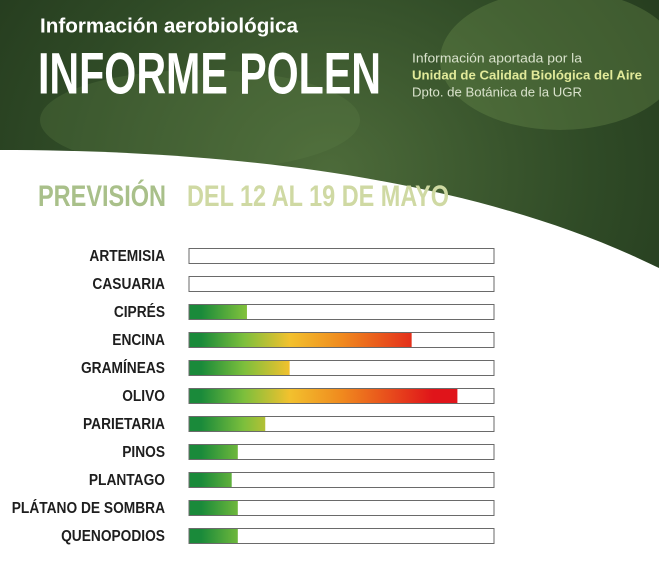 Image resolution: width=659 pixels, height=571 pixels. What do you see at coordinates (123, 368) in the screenshot?
I see `category-label: GRAMÍNEAS` at bounding box center [123, 368].